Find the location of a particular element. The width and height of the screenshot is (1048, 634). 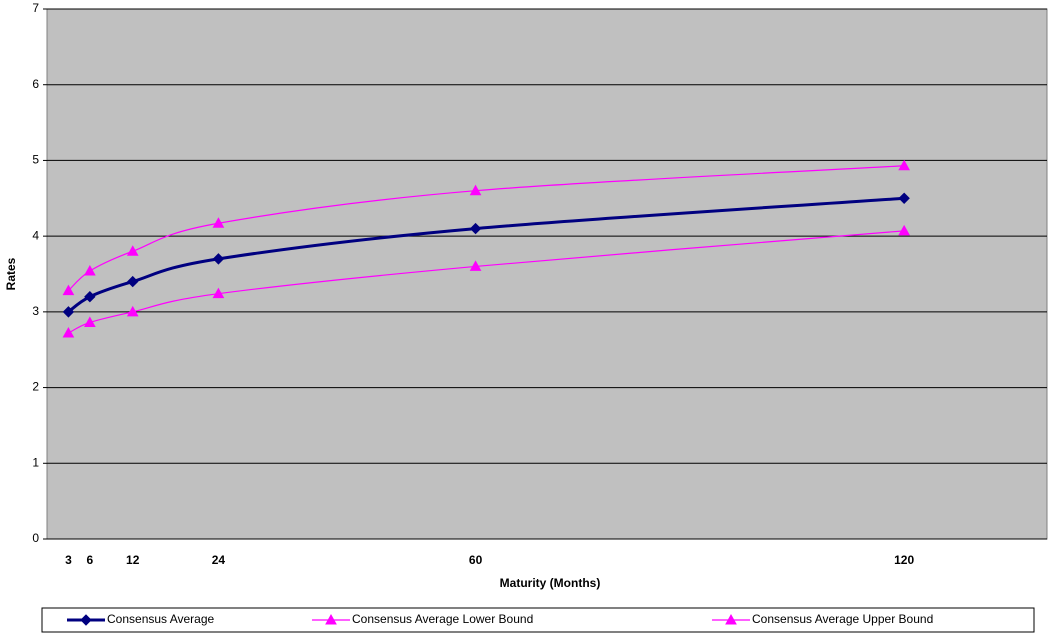

y-tick-label: 0 is located at coordinates (35, 538).